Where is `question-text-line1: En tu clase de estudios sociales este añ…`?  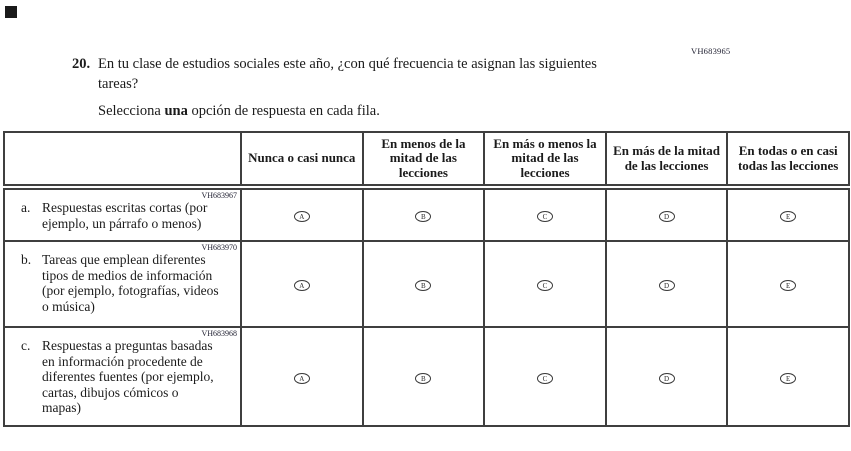
question-text-line1: En tu clase de estudios sociales este añ… is located at coordinates (347, 64).